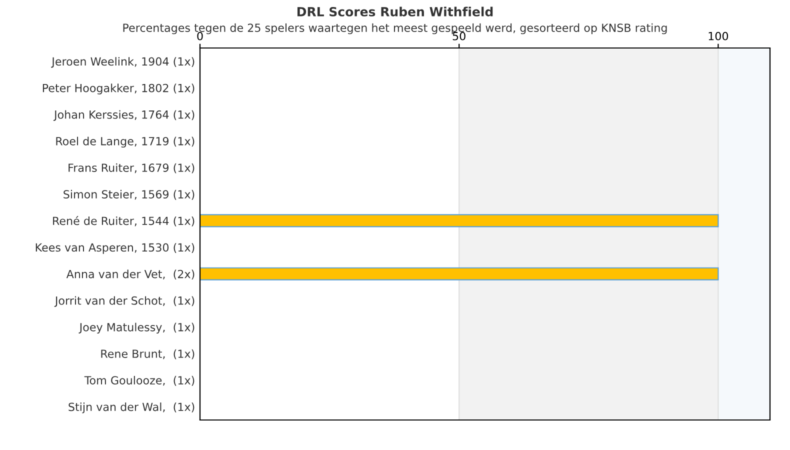  What do you see at coordinates (129, 195) in the screenshot?
I see `y-tick-label: Simon Steier, 1569 (1x)` at bounding box center [129, 195].